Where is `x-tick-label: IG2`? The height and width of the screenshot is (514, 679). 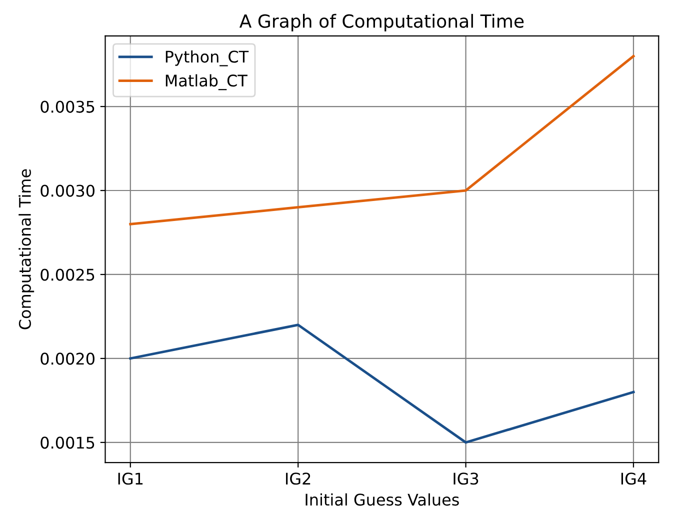
x-tick-label: IG2 is located at coordinates (298, 478).